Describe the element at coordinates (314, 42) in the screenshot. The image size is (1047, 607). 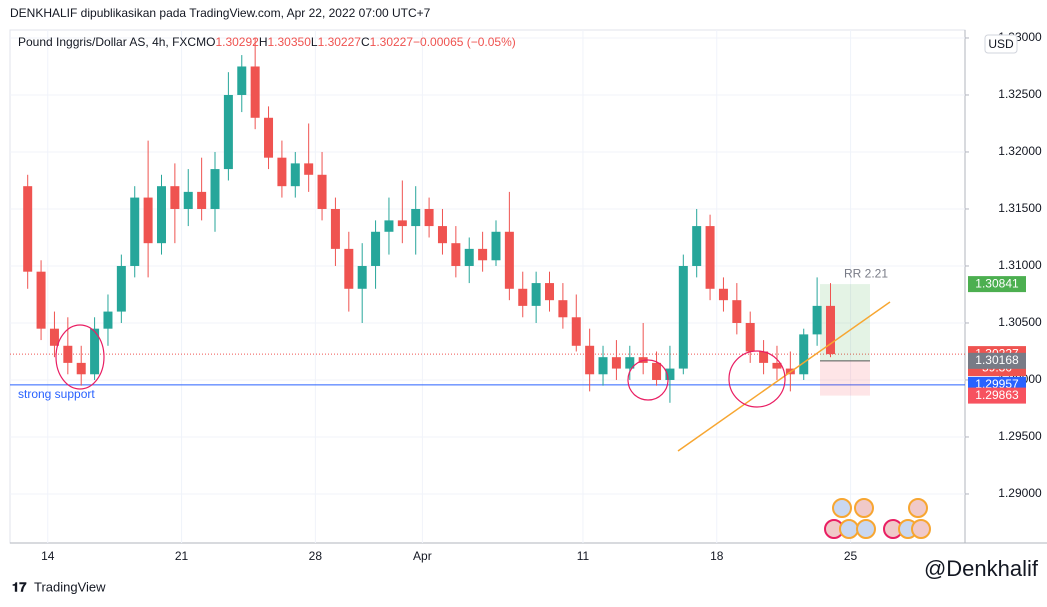
I see `ohlc-key: L` at that location.